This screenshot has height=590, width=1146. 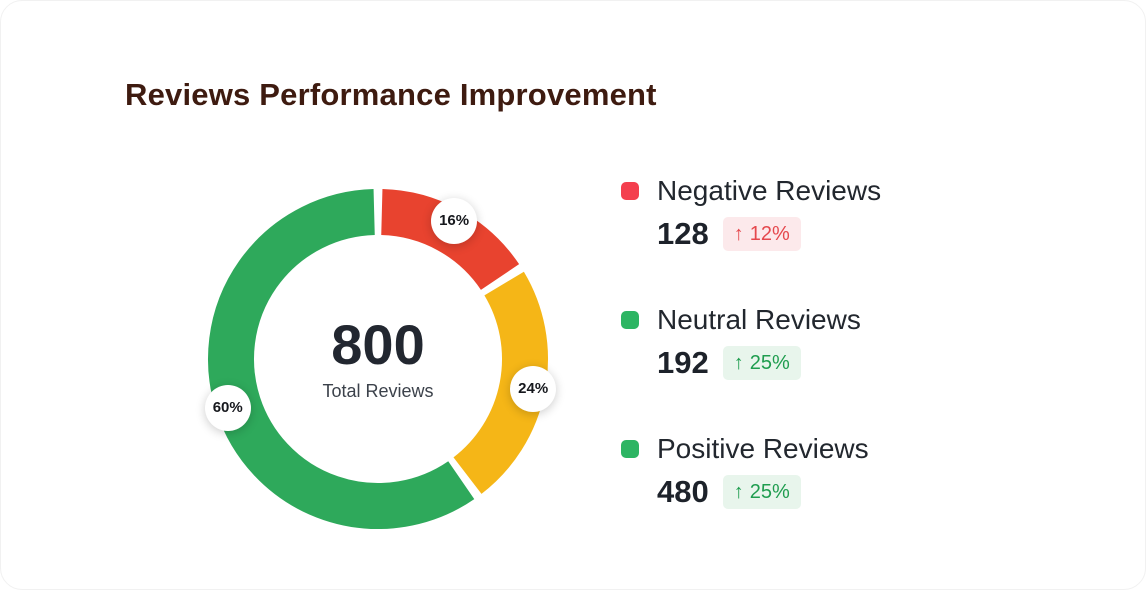 I want to click on legend-label: Negative Reviews, so click(x=769, y=190).